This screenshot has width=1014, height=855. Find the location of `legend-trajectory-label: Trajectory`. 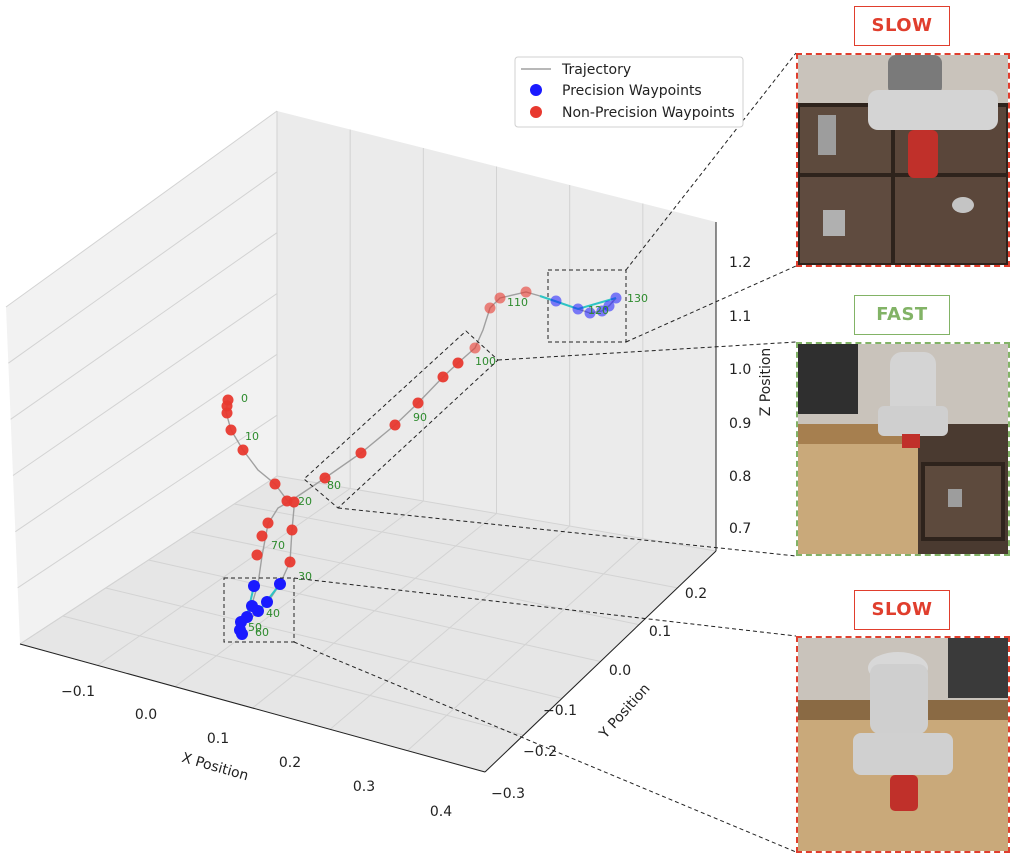

legend-trajectory-label: Trajectory is located at coordinates (596, 70).